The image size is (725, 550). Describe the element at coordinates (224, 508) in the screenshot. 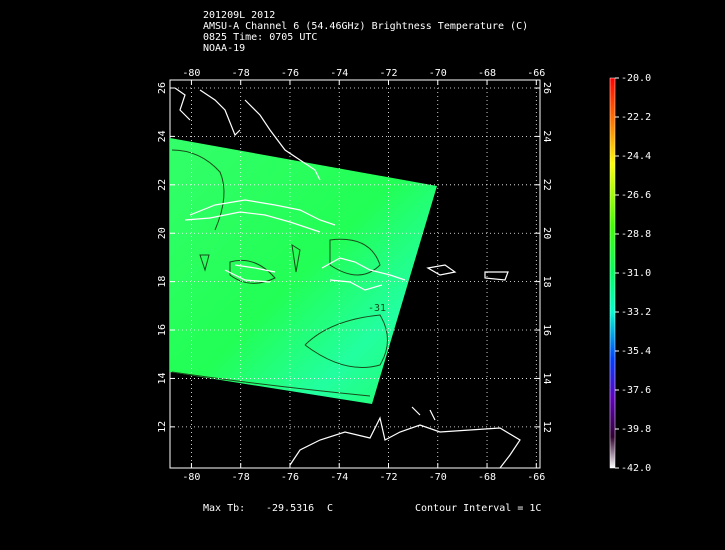

I see `max-label: Max Tb:` at that location.